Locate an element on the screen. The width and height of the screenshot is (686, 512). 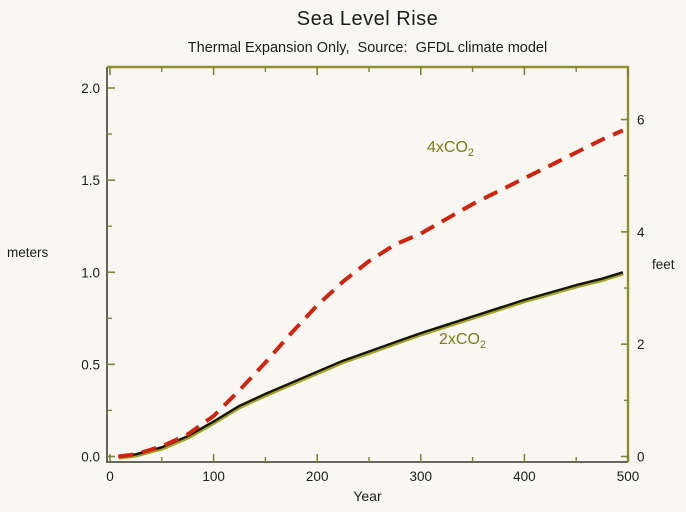
y-right-tick-label: 0 is located at coordinates (641, 457).